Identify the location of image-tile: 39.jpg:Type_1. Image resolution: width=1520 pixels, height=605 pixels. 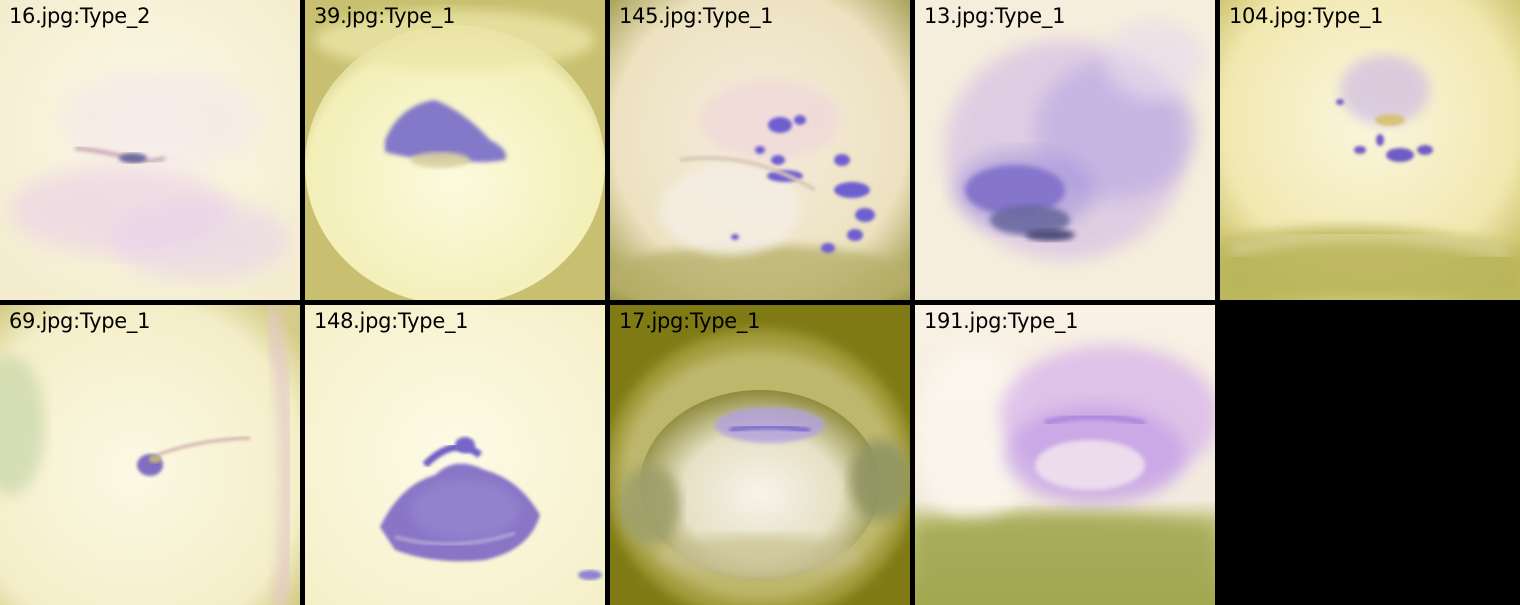
(455, 150).